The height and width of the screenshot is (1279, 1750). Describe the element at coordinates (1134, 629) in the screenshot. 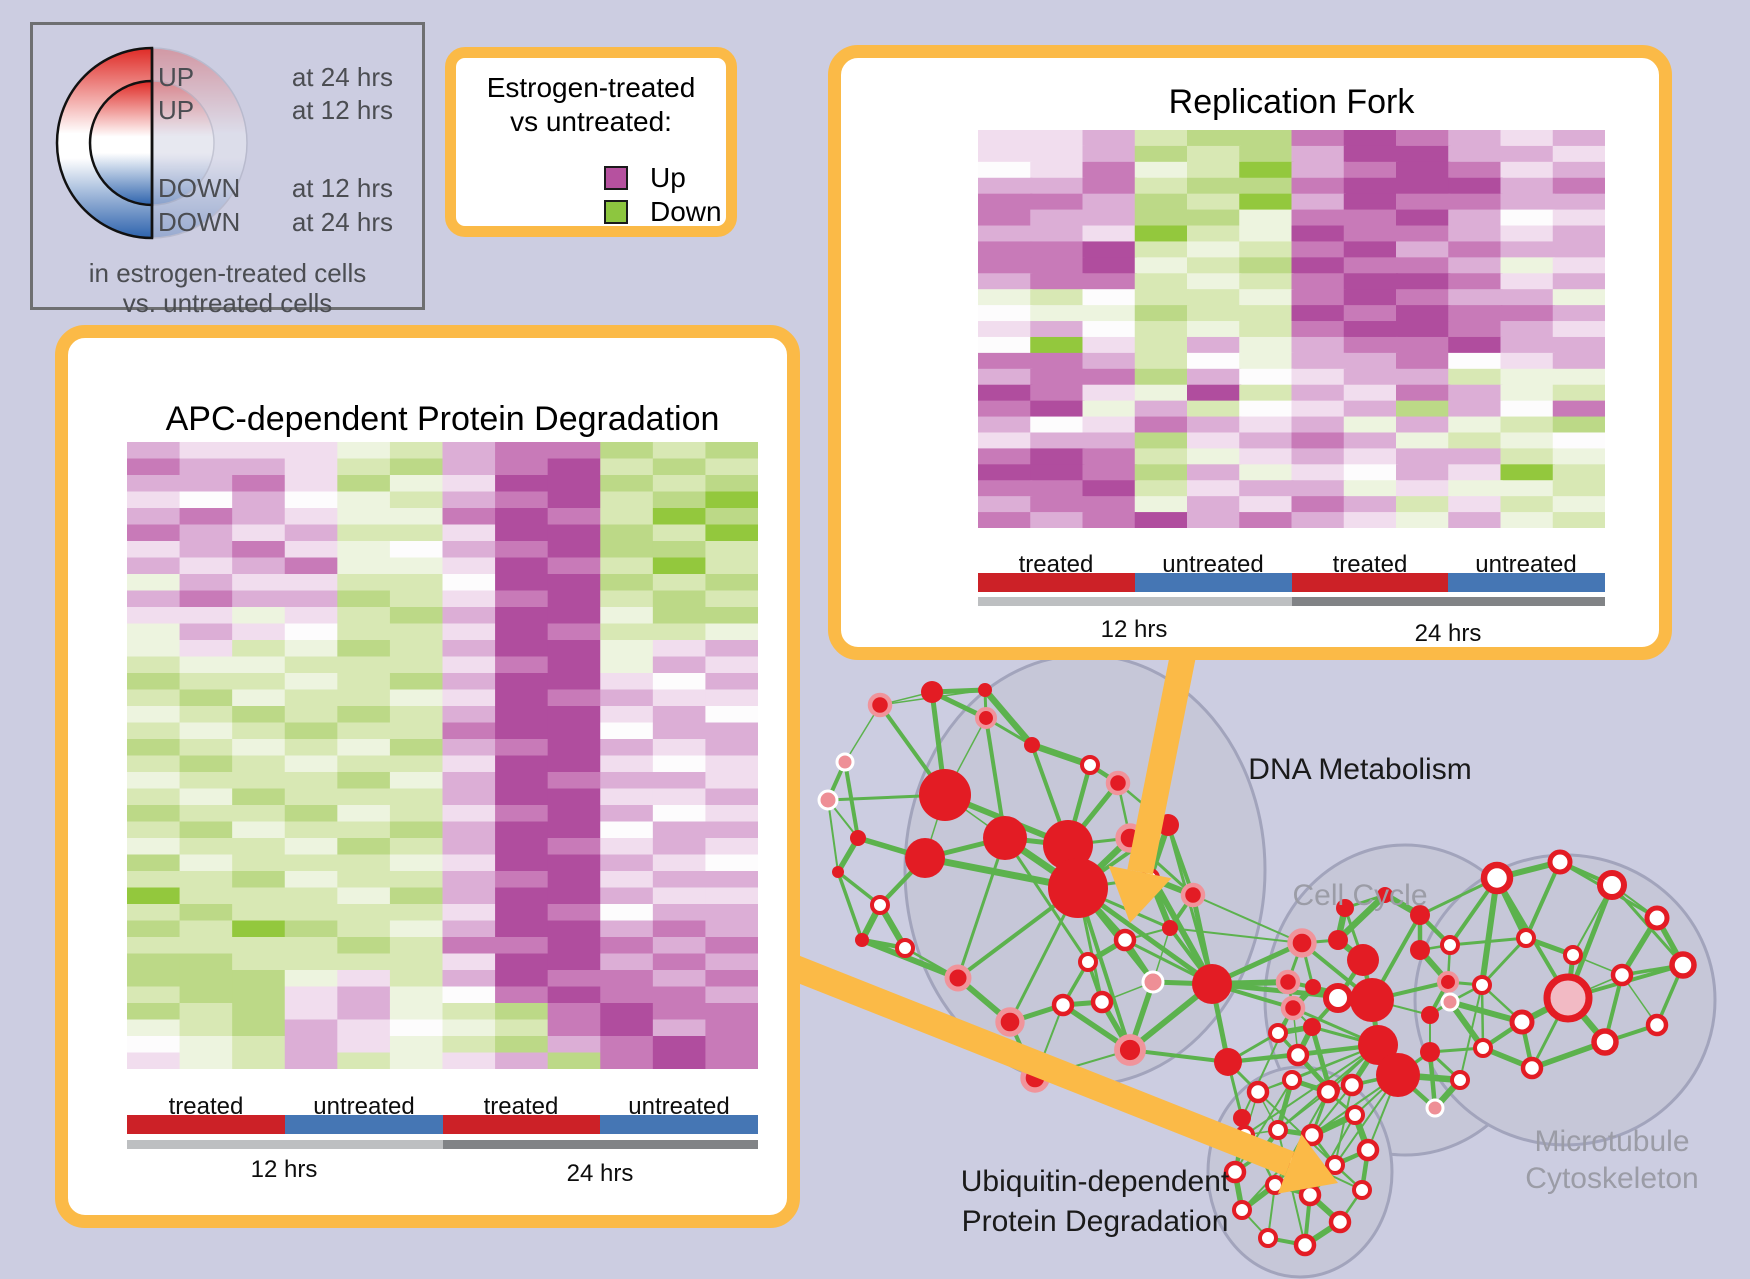

I see `rf-time-label-12: 12 hrs` at that location.